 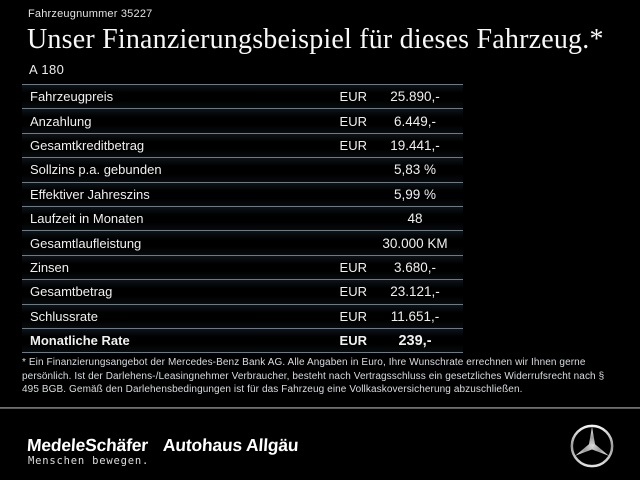 I want to click on row-value: 239,-, so click(x=415, y=340).